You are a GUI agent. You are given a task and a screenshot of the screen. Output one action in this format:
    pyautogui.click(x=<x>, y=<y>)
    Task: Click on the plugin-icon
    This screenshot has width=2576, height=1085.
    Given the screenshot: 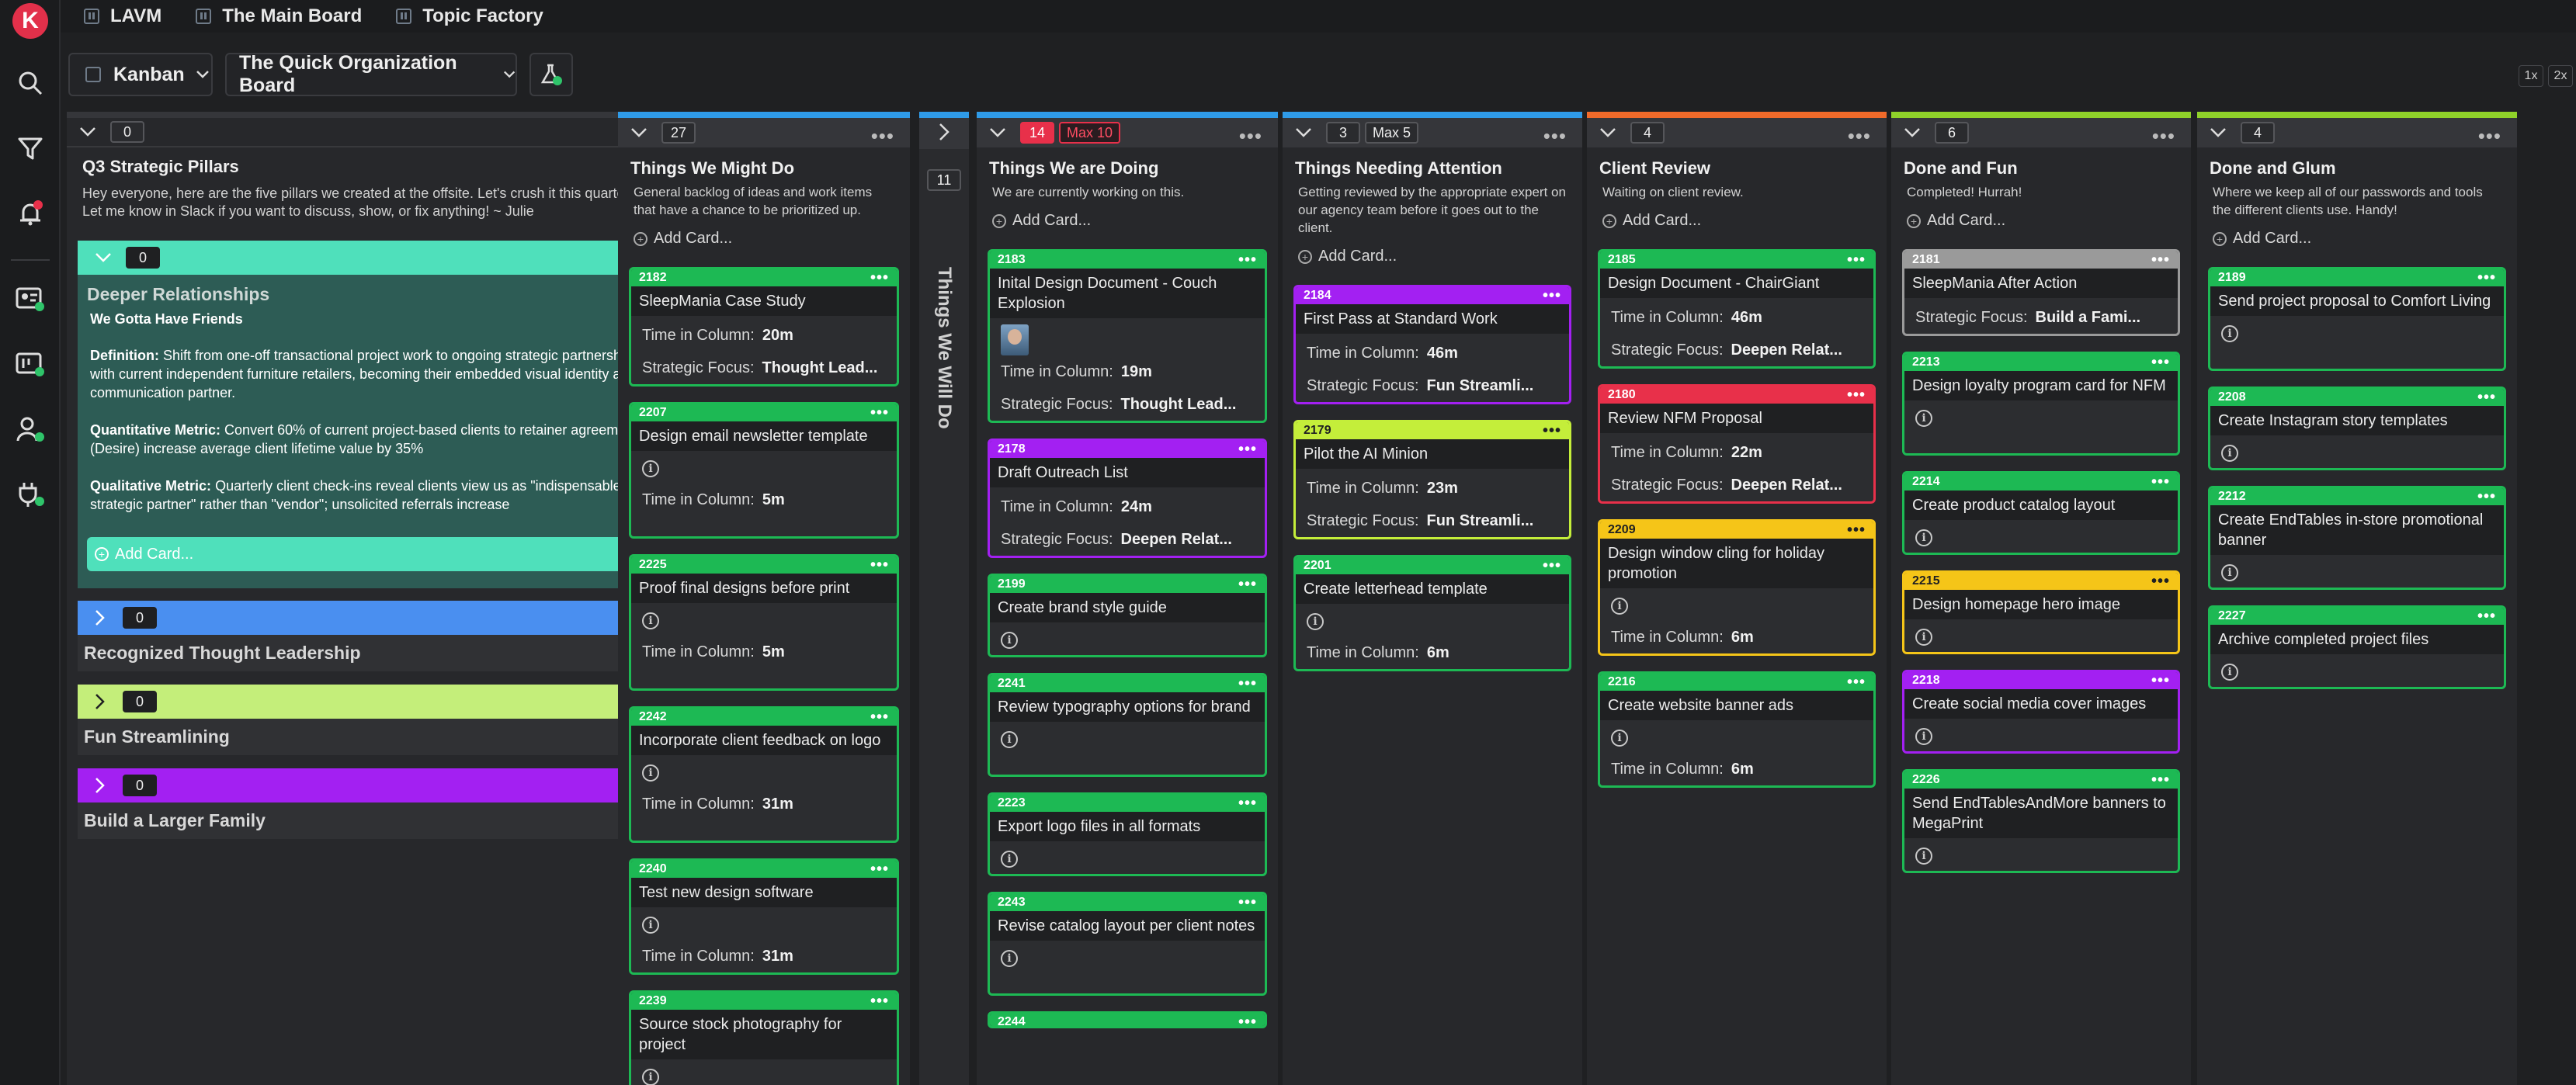 What is the action you would take?
    pyautogui.click(x=30, y=494)
    